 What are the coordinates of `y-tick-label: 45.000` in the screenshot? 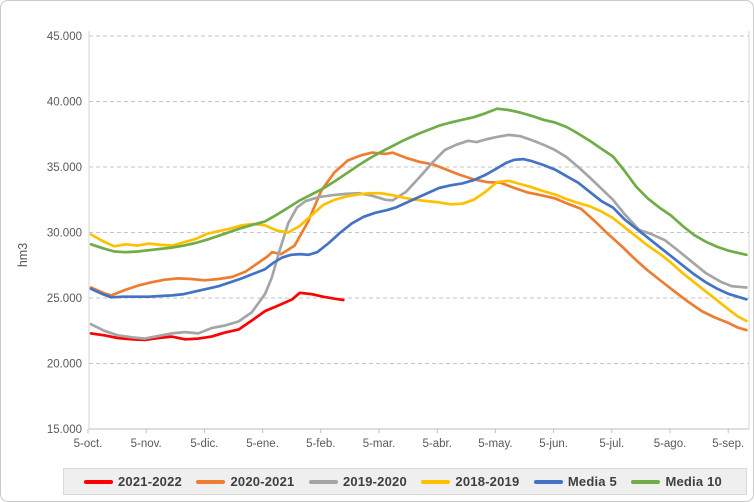 It's located at (64, 37).